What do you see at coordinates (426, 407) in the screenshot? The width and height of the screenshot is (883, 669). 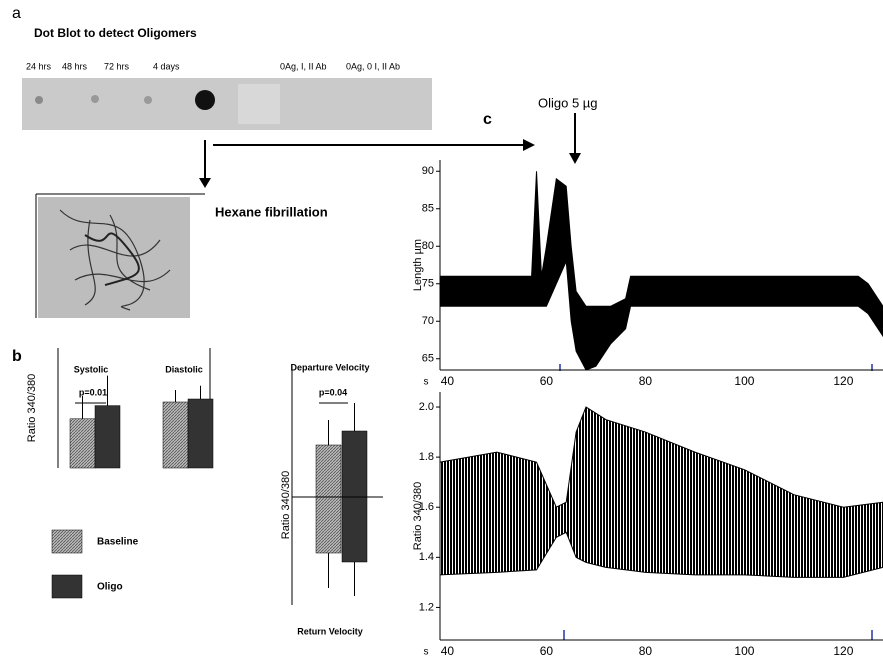 I see `y-tick-label: 2.0` at bounding box center [426, 407].